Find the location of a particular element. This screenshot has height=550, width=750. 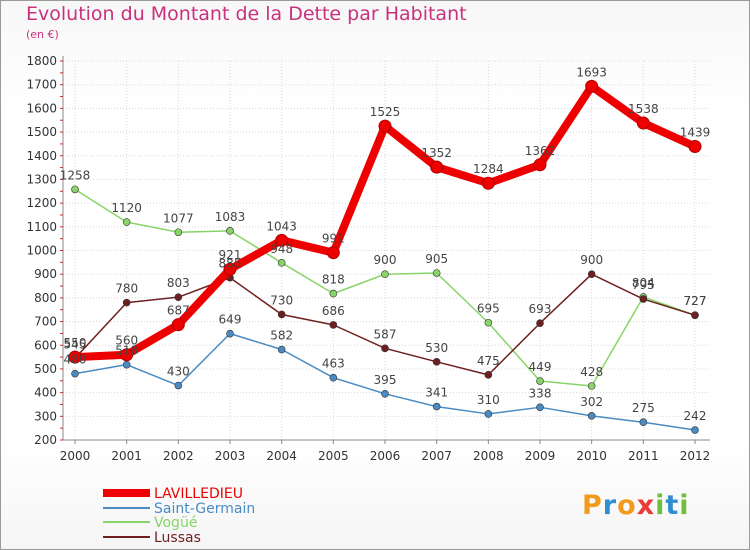

data-label: 395 is located at coordinates (385, 380).